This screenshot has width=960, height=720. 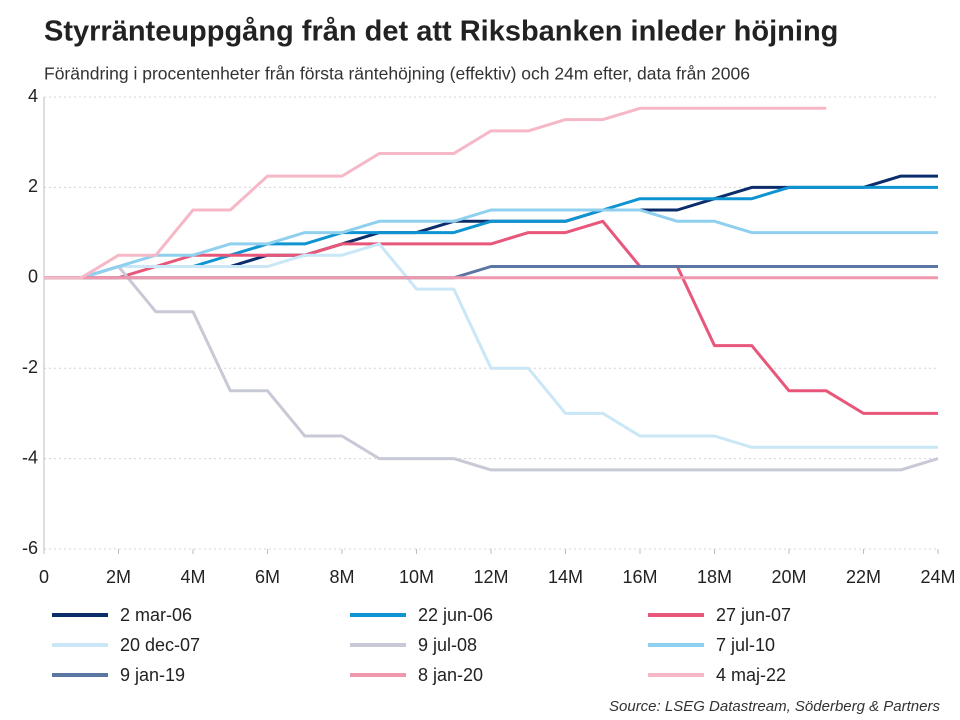 What do you see at coordinates (490, 577) in the screenshot?
I see `x-tick-label: 12M` at bounding box center [490, 577].